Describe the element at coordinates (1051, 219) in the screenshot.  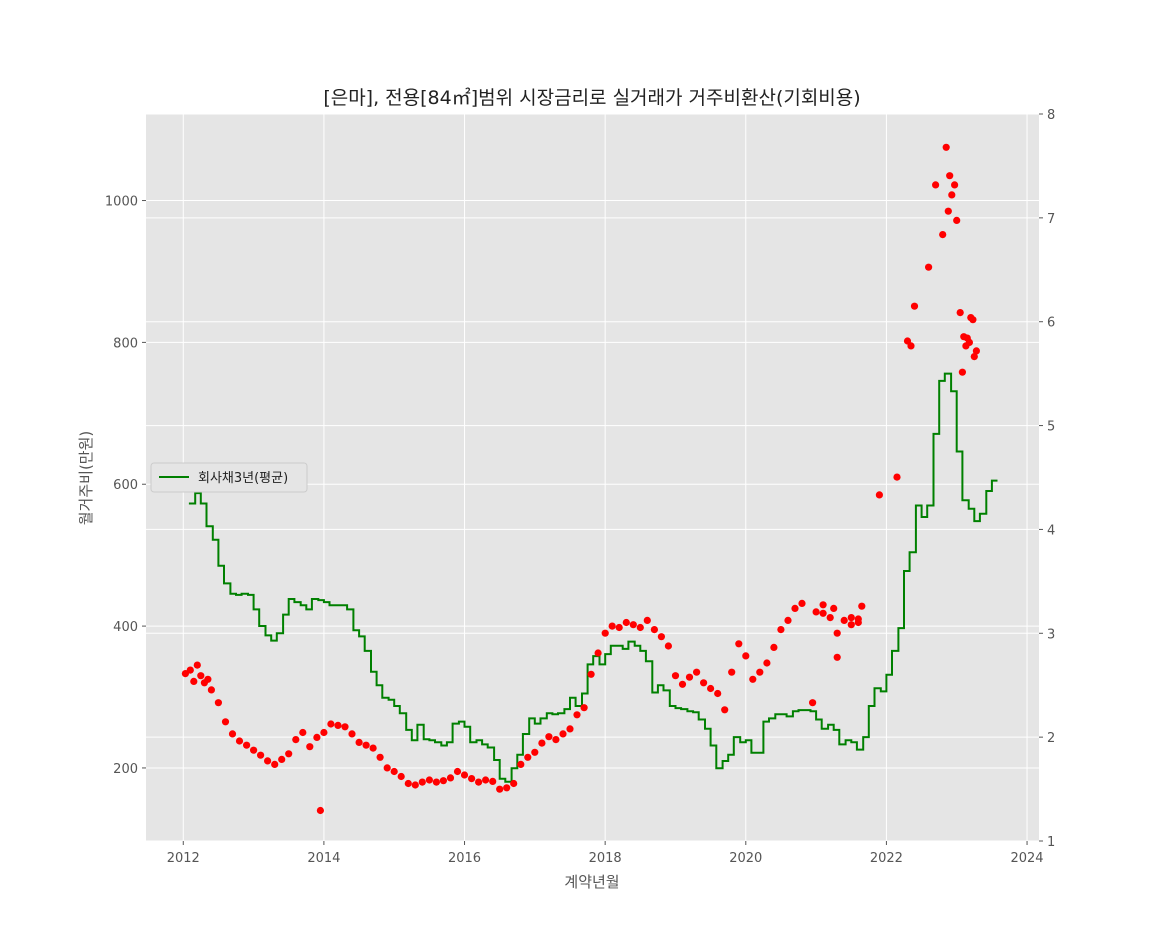
I see `y2-tick-label: 7` at that location.